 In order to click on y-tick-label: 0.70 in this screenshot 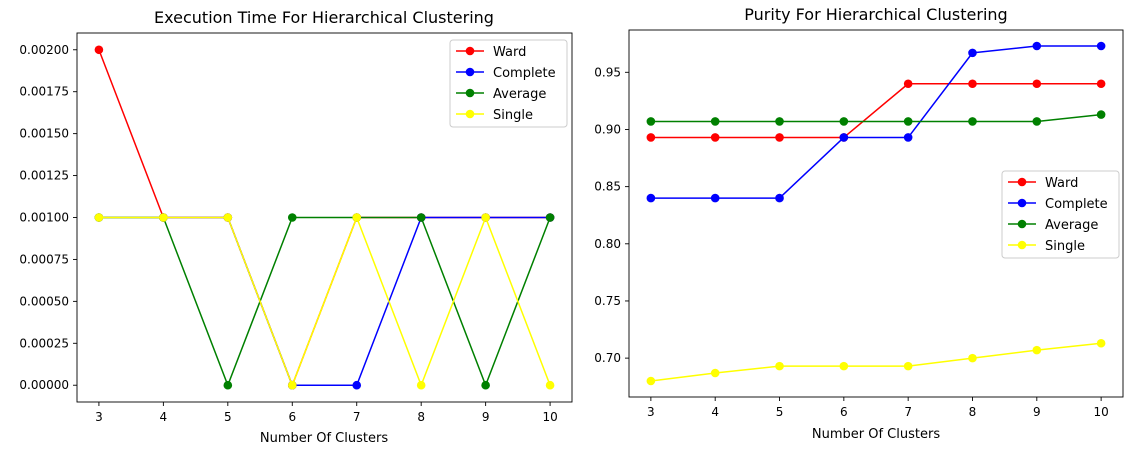, I will do `click(607, 358)`.